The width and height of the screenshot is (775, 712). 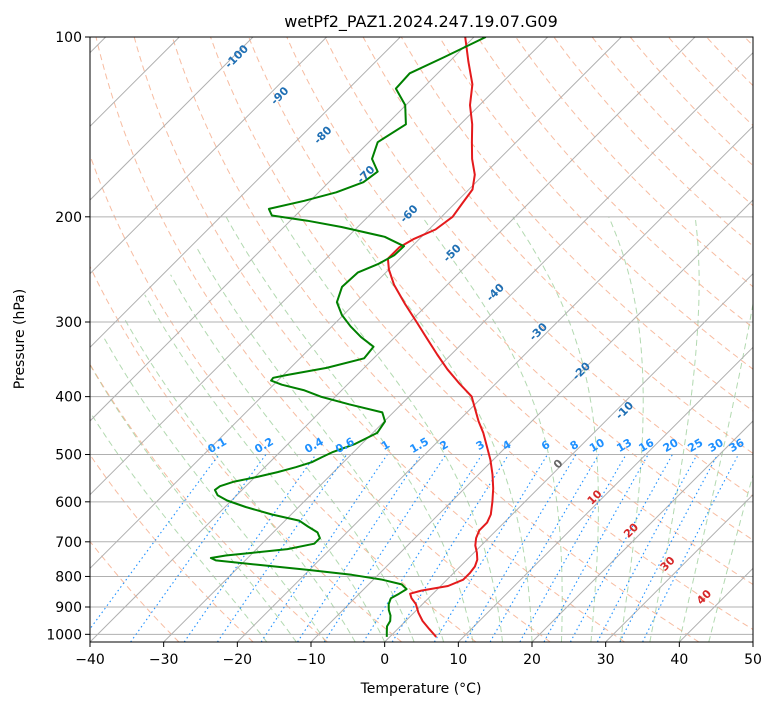 I want to click on y-tick-label: 700, so click(x=68, y=543).